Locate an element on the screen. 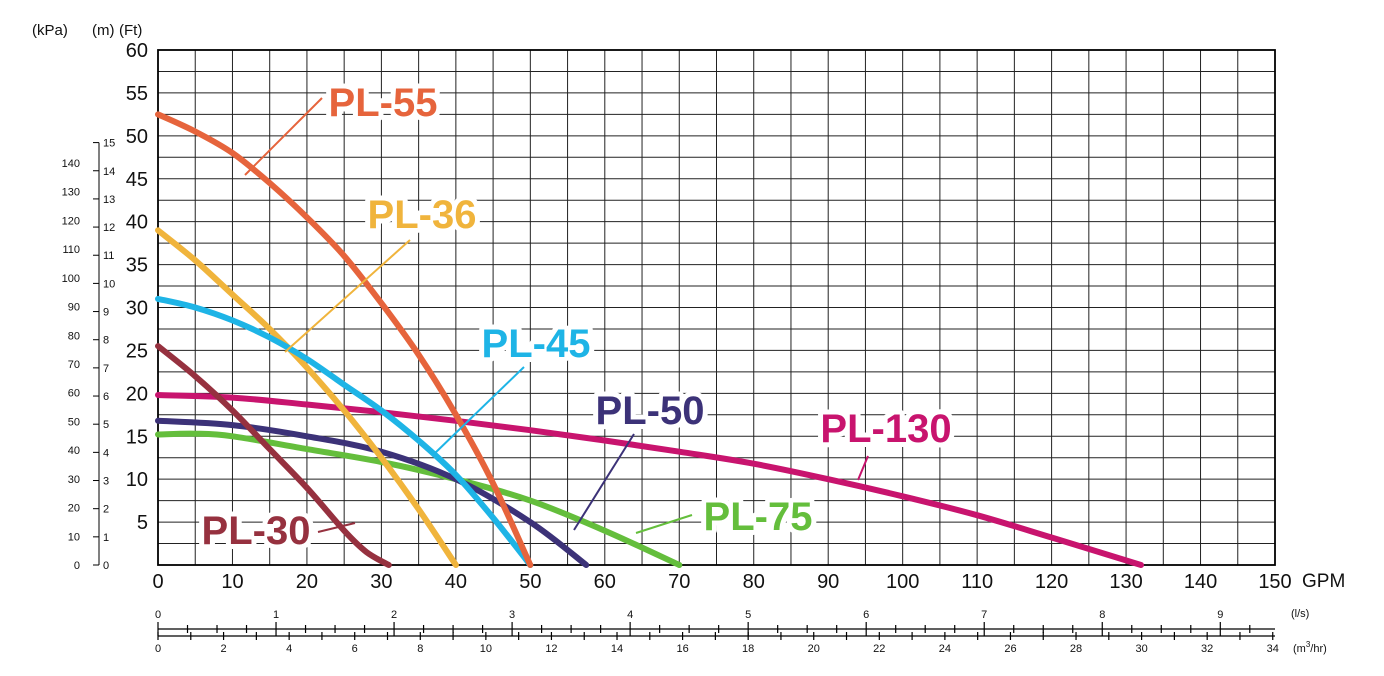 The image size is (1384, 676). m3hr-tick-label: 2 is located at coordinates (224, 649).